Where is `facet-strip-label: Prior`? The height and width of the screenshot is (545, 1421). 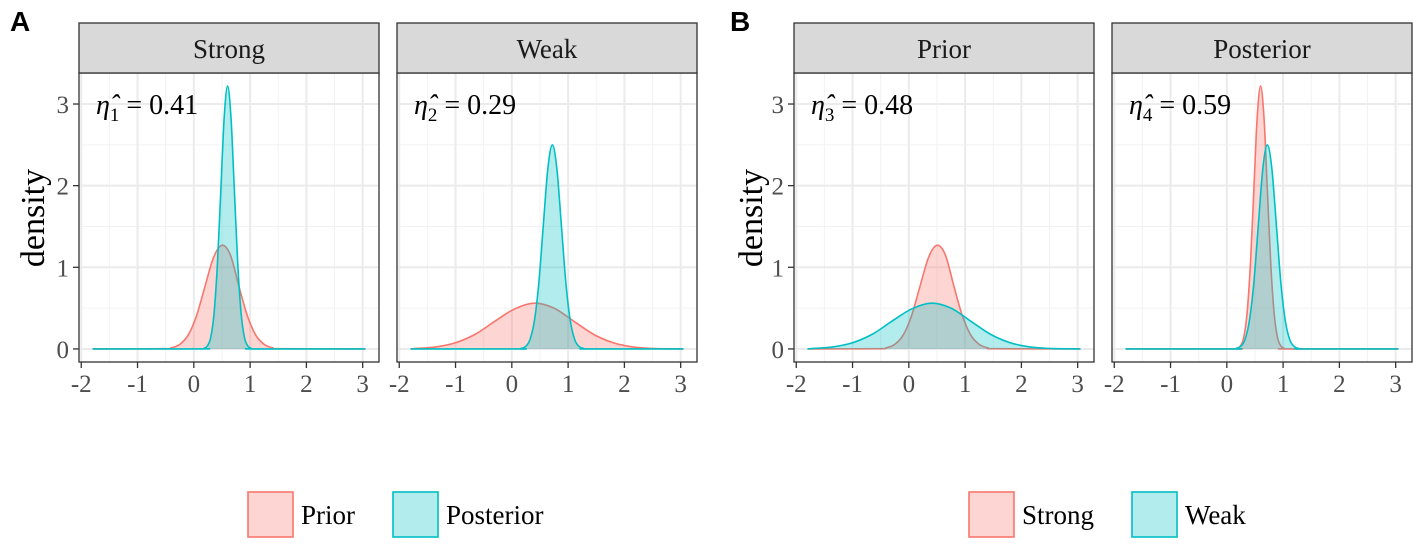
facet-strip-label: Prior is located at coordinates (944, 49).